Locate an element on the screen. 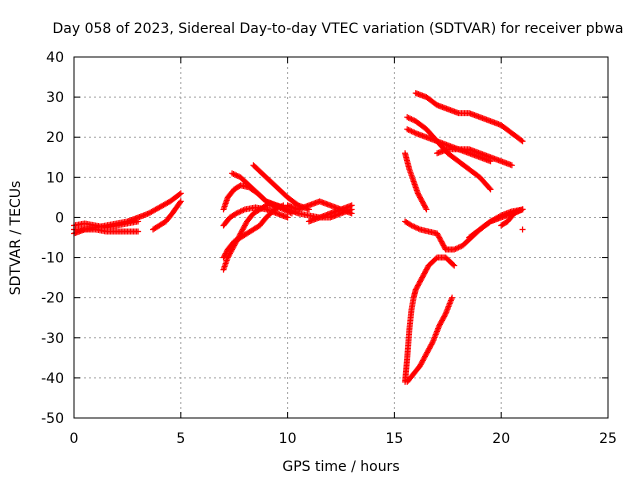 The width and height of the screenshot is (640, 480). y-tick-label: 0 is located at coordinates (59, 218).